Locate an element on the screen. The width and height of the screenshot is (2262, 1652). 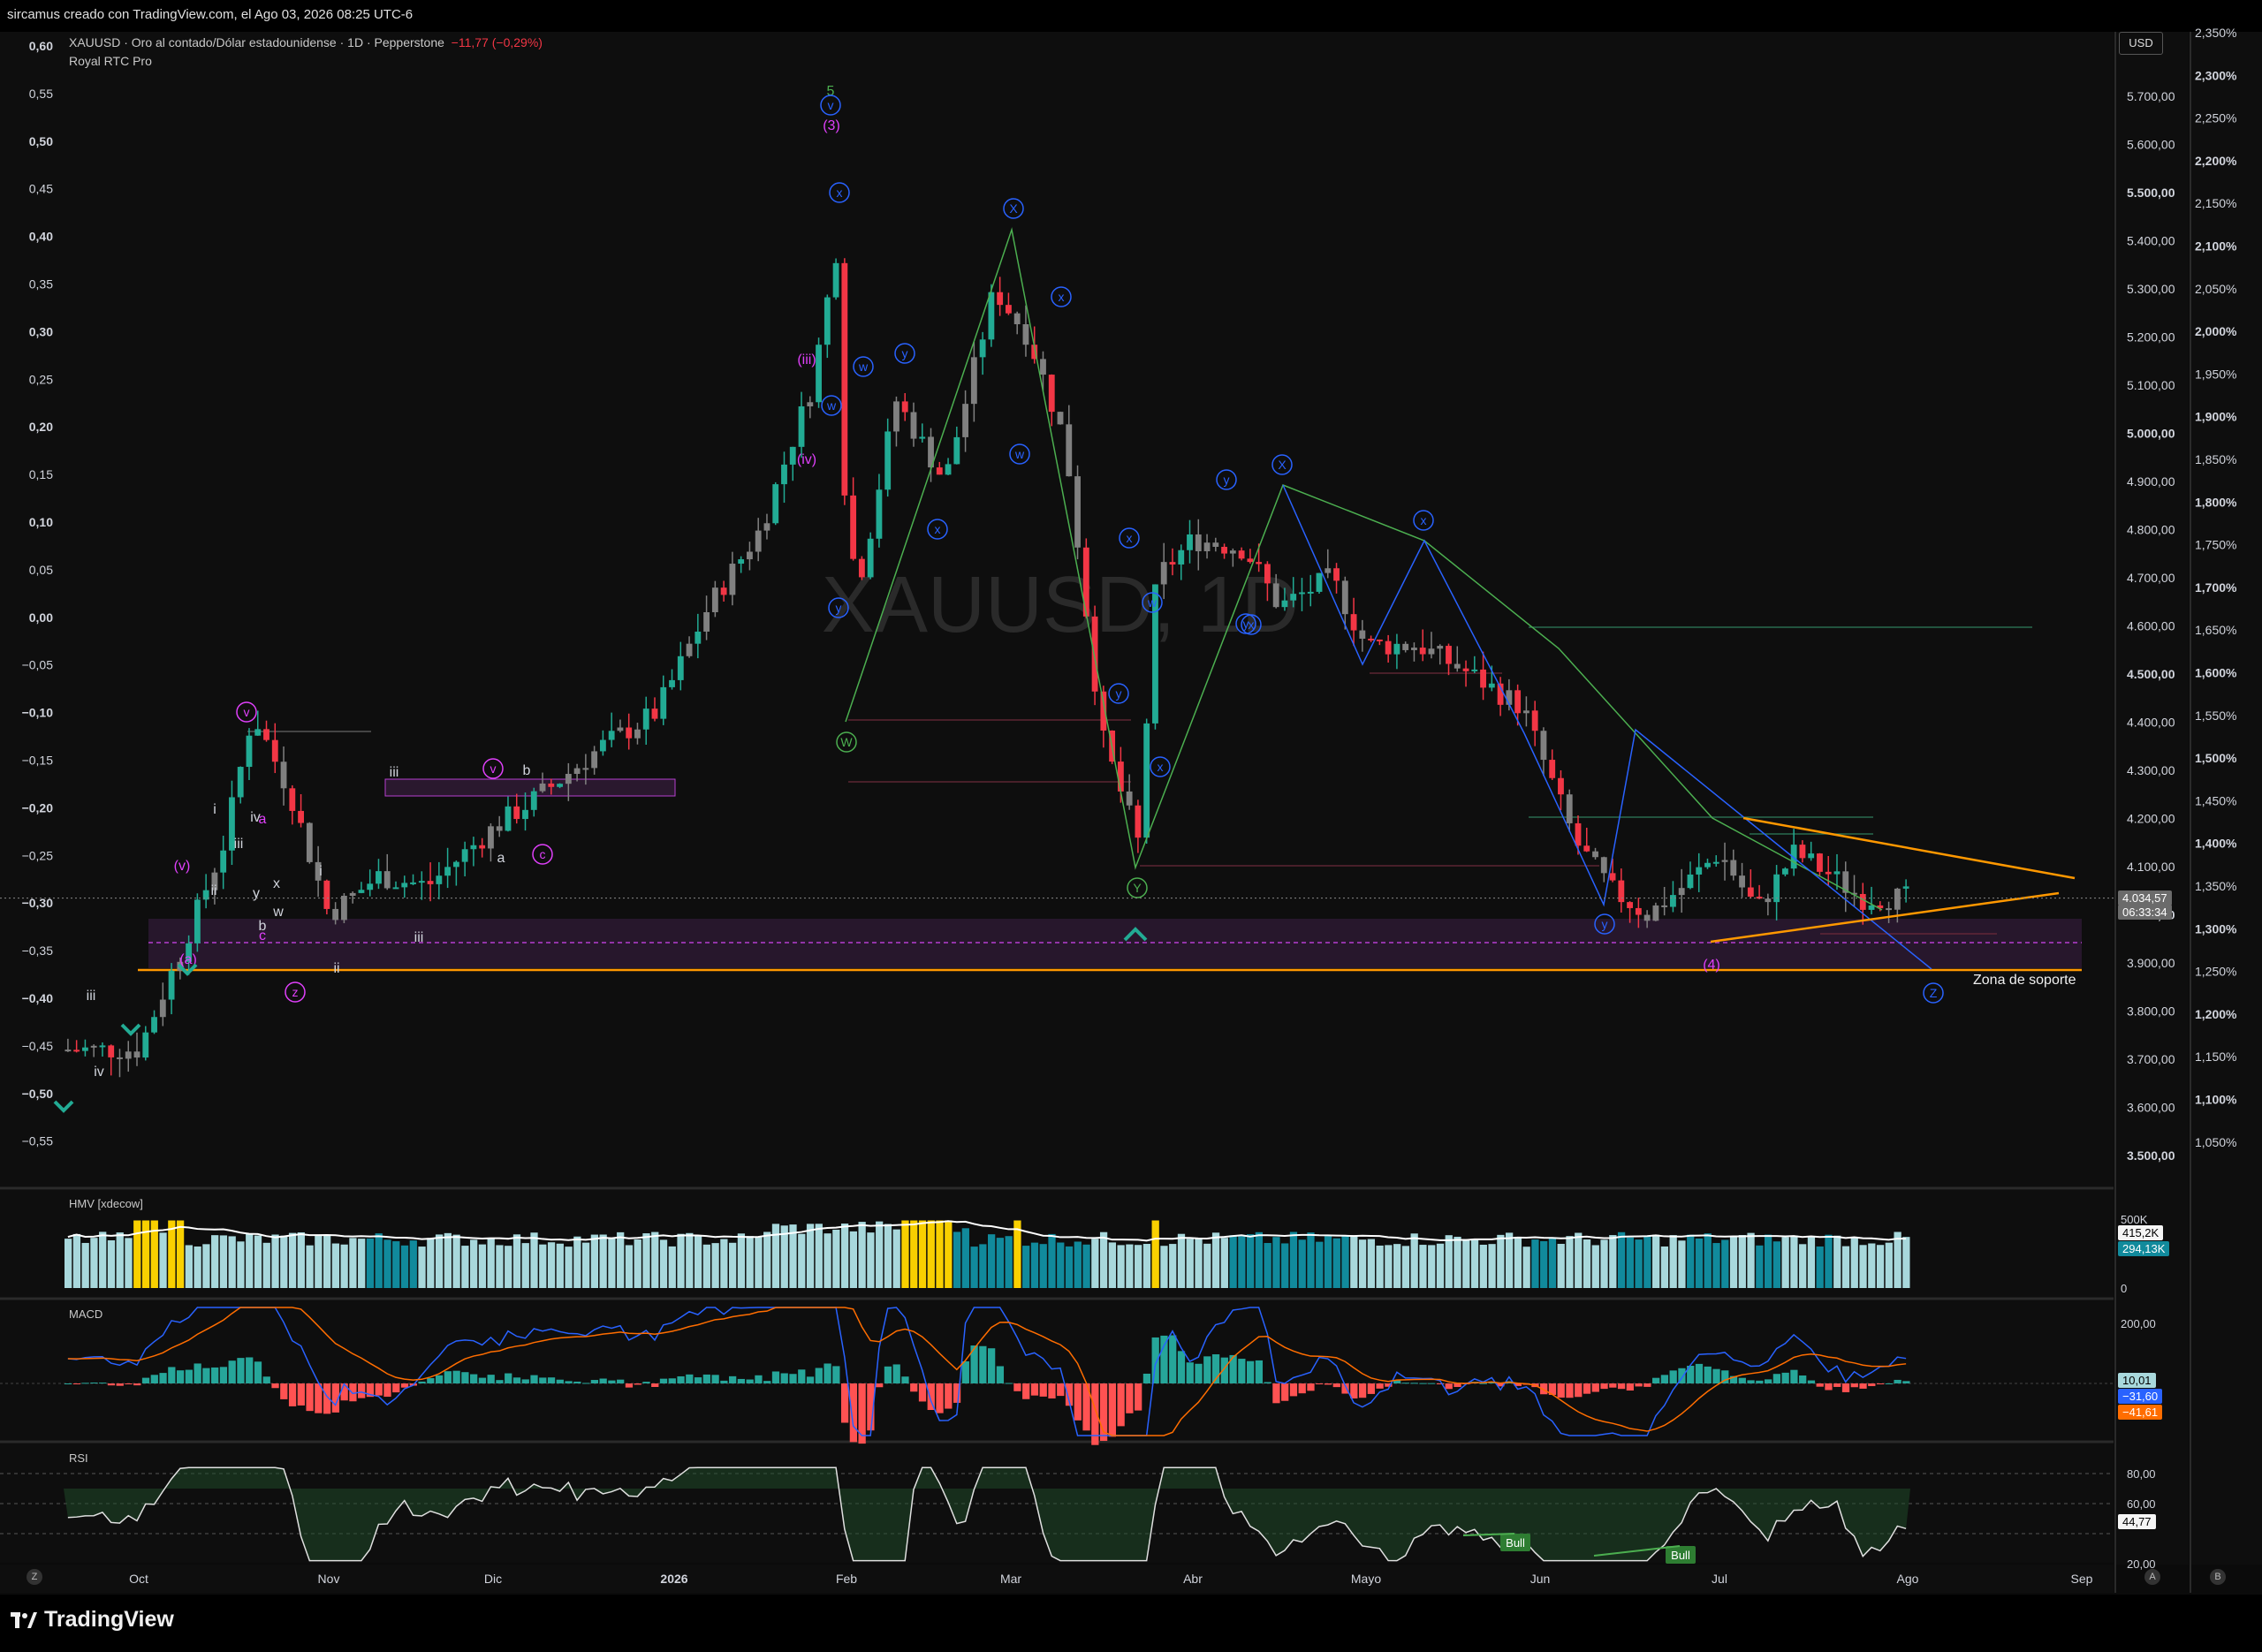
wave-label: i is located at coordinates (321, 871).